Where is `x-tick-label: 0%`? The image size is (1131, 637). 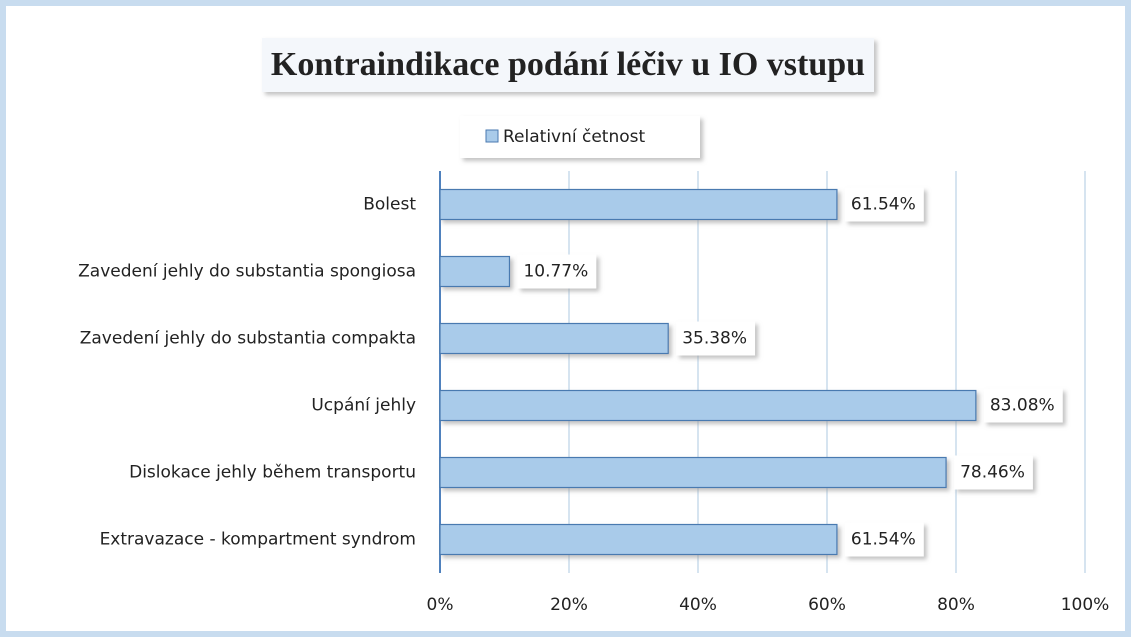
x-tick-label: 0% is located at coordinates (440, 605).